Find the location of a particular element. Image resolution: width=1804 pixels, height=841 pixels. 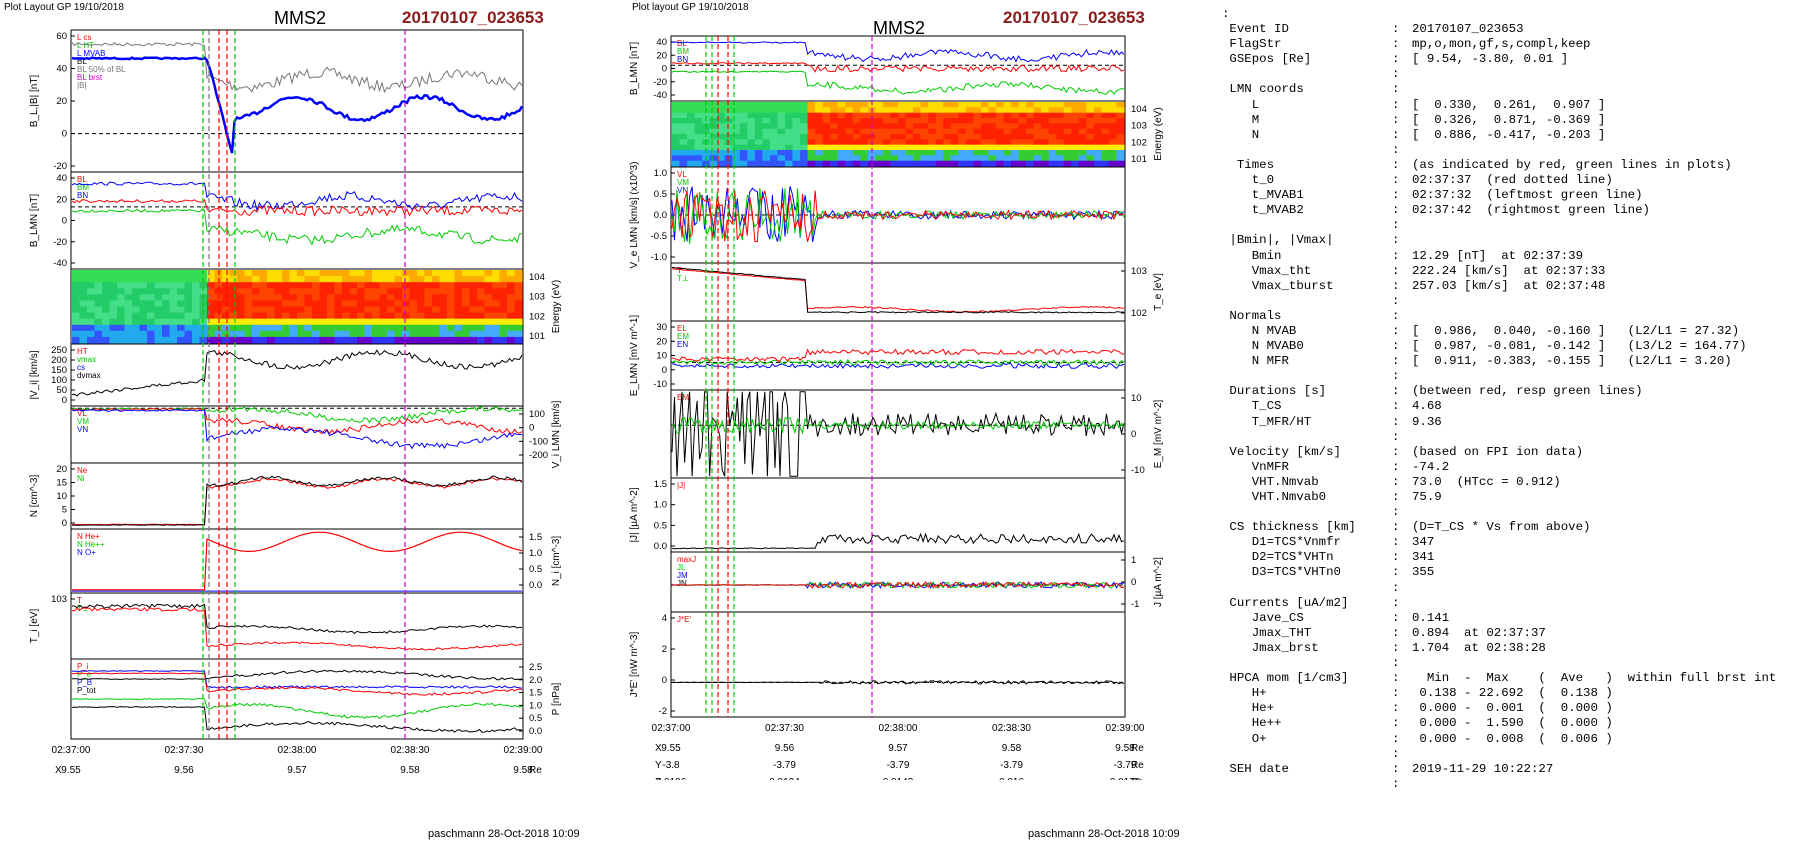

middle-footer: paschmann 28-Oct-2018 10:09 is located at coordinates (1104, 834).